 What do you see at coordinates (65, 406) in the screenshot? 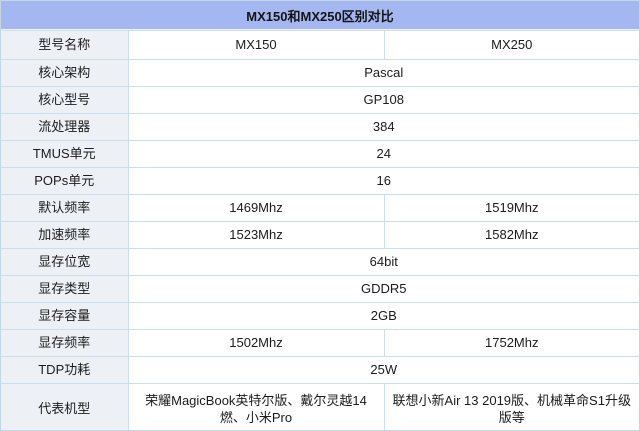
I see `row-label-cell: 代表机型` at bounding box center [65, 406].